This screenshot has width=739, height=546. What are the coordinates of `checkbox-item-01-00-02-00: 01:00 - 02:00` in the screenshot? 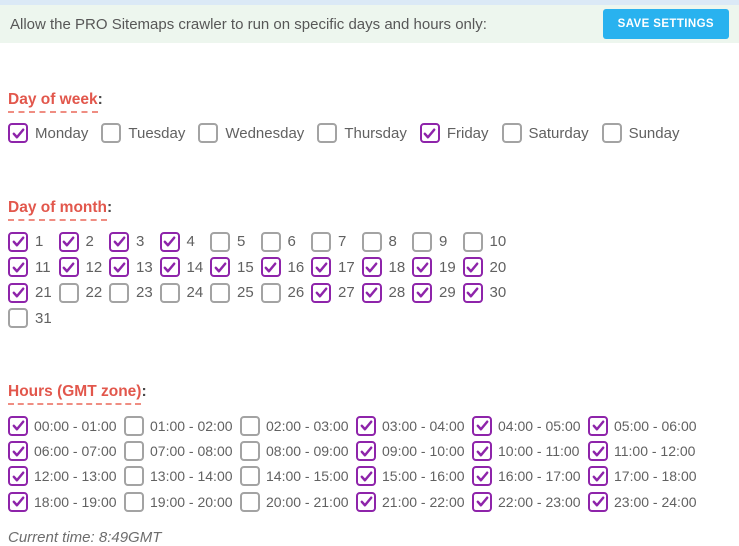 It's located at (182, 425).